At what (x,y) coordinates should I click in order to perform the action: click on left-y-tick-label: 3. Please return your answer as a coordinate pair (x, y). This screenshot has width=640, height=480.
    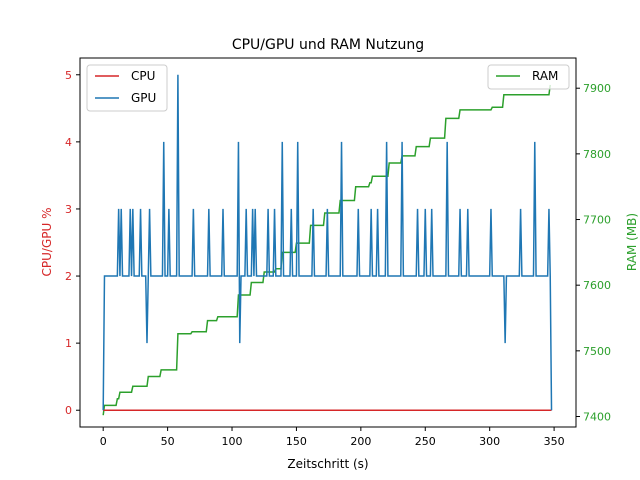
    Looking at the image, I should click on (68, 209).